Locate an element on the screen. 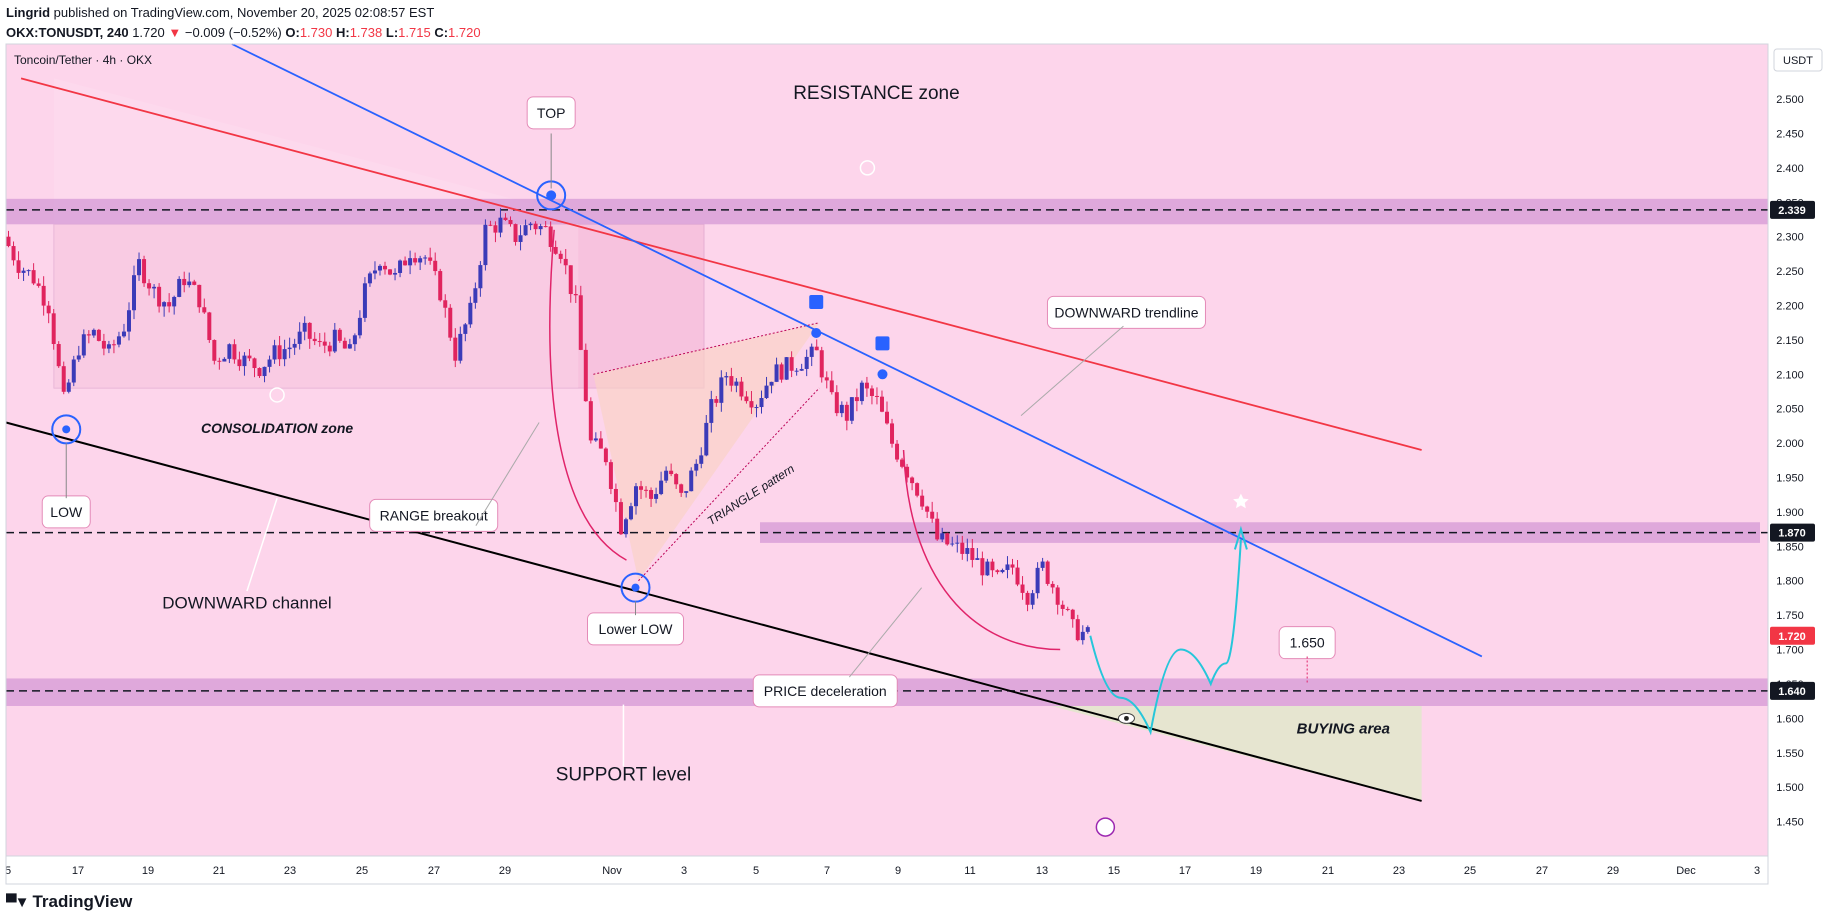 The height and width of the screenshot is (921, 1829). annotation-trendline: DOWNWARD trendline is located at coordinates (1126, 312).